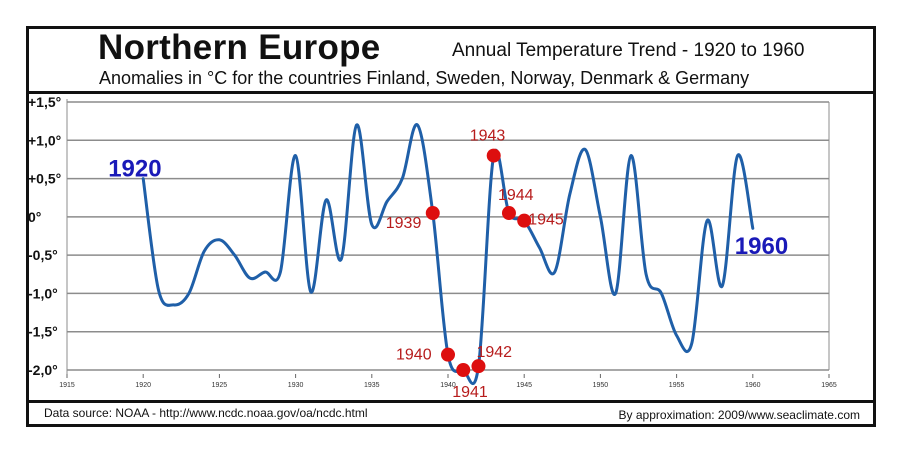  I want to click on x-tick-label: 1965, so click(829, 385).